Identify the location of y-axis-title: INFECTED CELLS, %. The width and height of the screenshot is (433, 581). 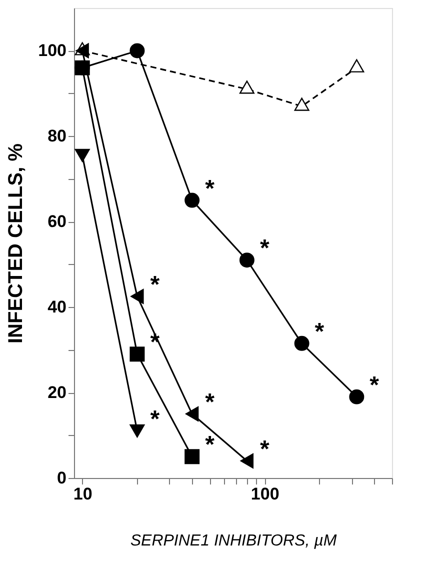
(16, 243).